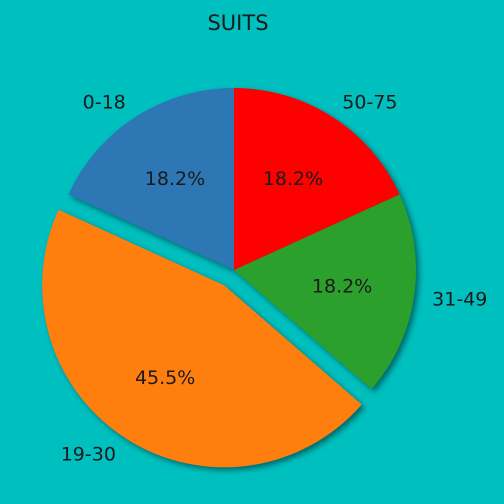 The image size is (504, 504). What do you see at coordinates (293, 179) in the screenshot?
I see `percent-label-50-75: 18.2%` at bounding box center [293, 179].